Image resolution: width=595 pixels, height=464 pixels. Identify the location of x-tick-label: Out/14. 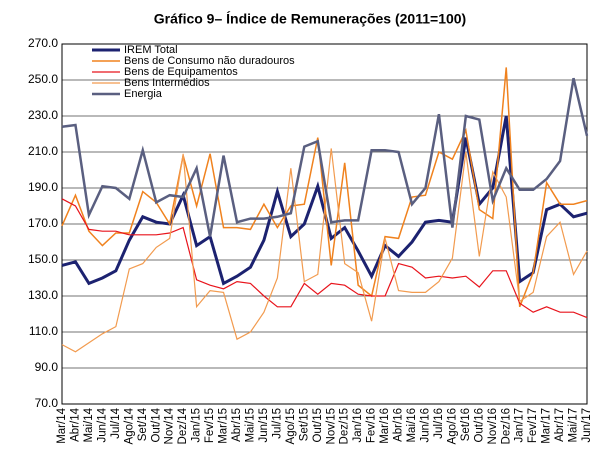
(156, 424).